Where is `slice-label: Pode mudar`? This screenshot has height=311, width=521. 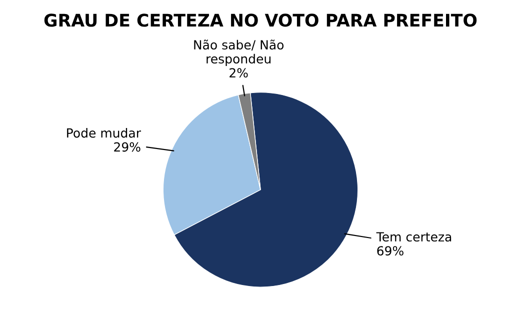 slice-label: Pode mudar is located at coordinates (104, 133).